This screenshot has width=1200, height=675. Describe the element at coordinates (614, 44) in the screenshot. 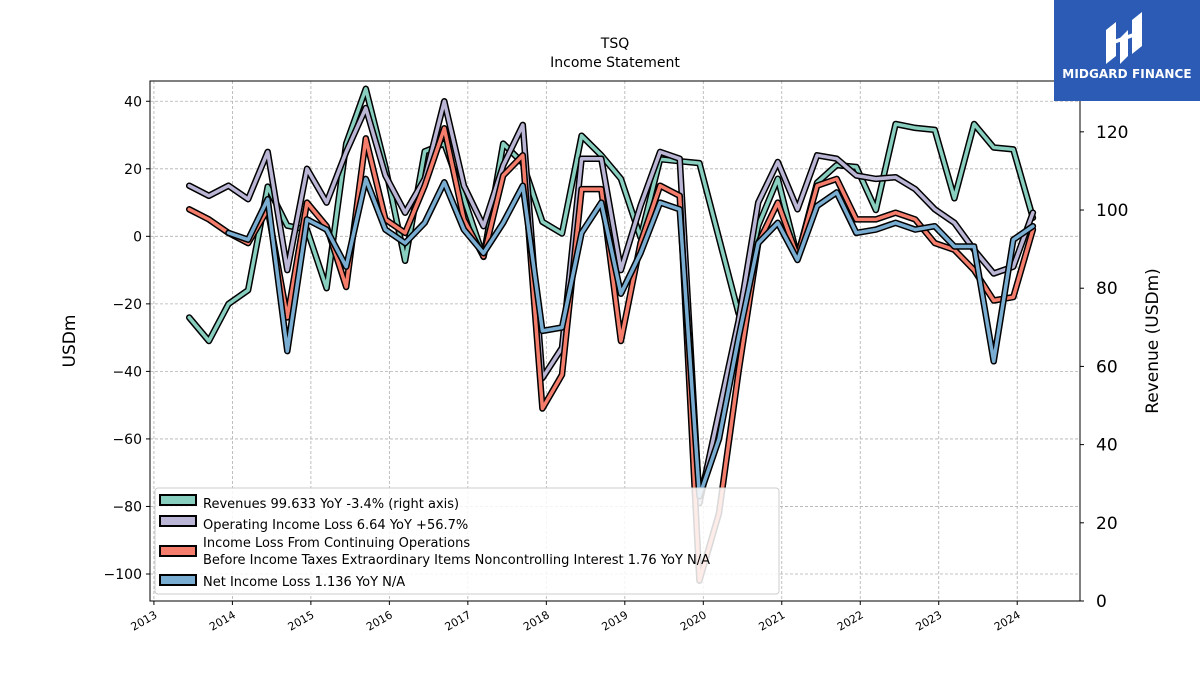

I see `chart-title: TSQ` at that location.